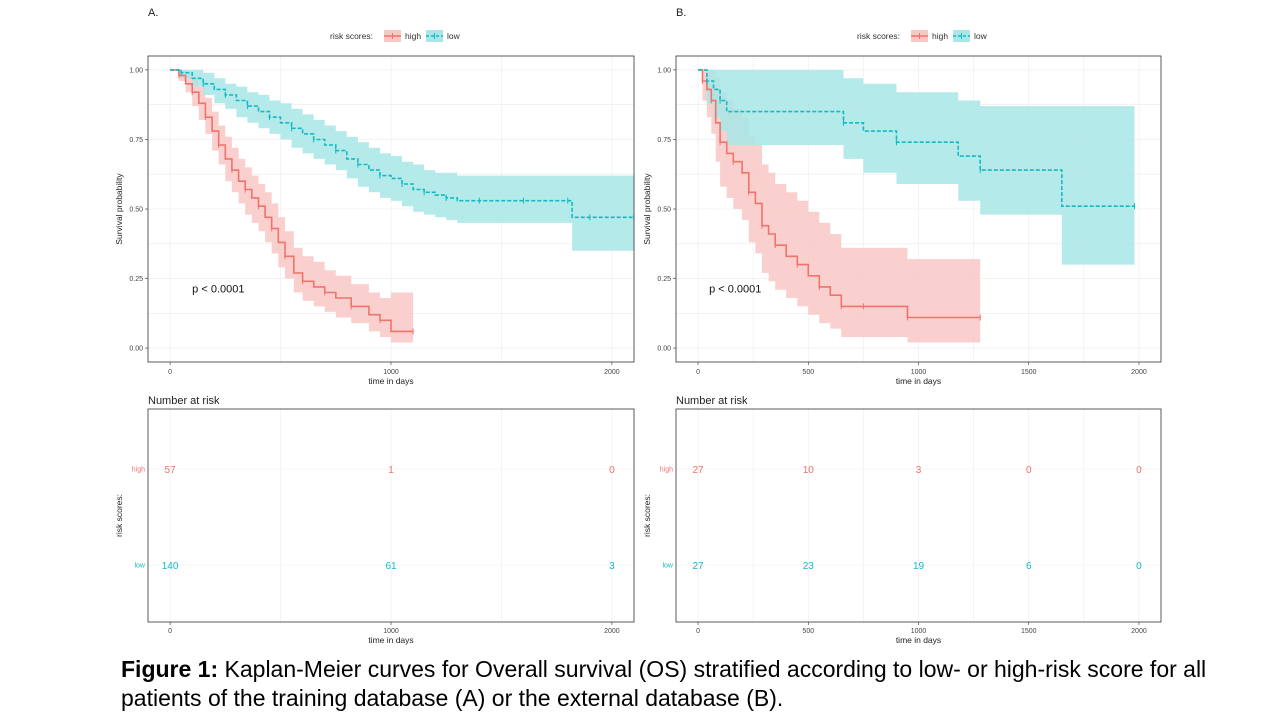  What do you see at coordinates (698, 566) in the screenshot?
I see `risk-count-low: 27` at bounding box center [698, 566].